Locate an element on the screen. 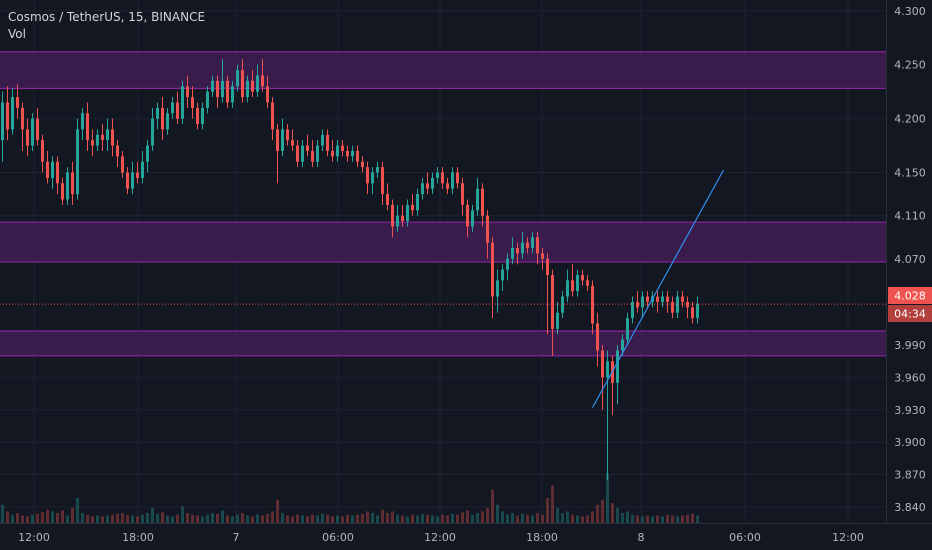 The image size is (932, 550). y-tick-label: 4.070 is located at coordinates (910, 259).